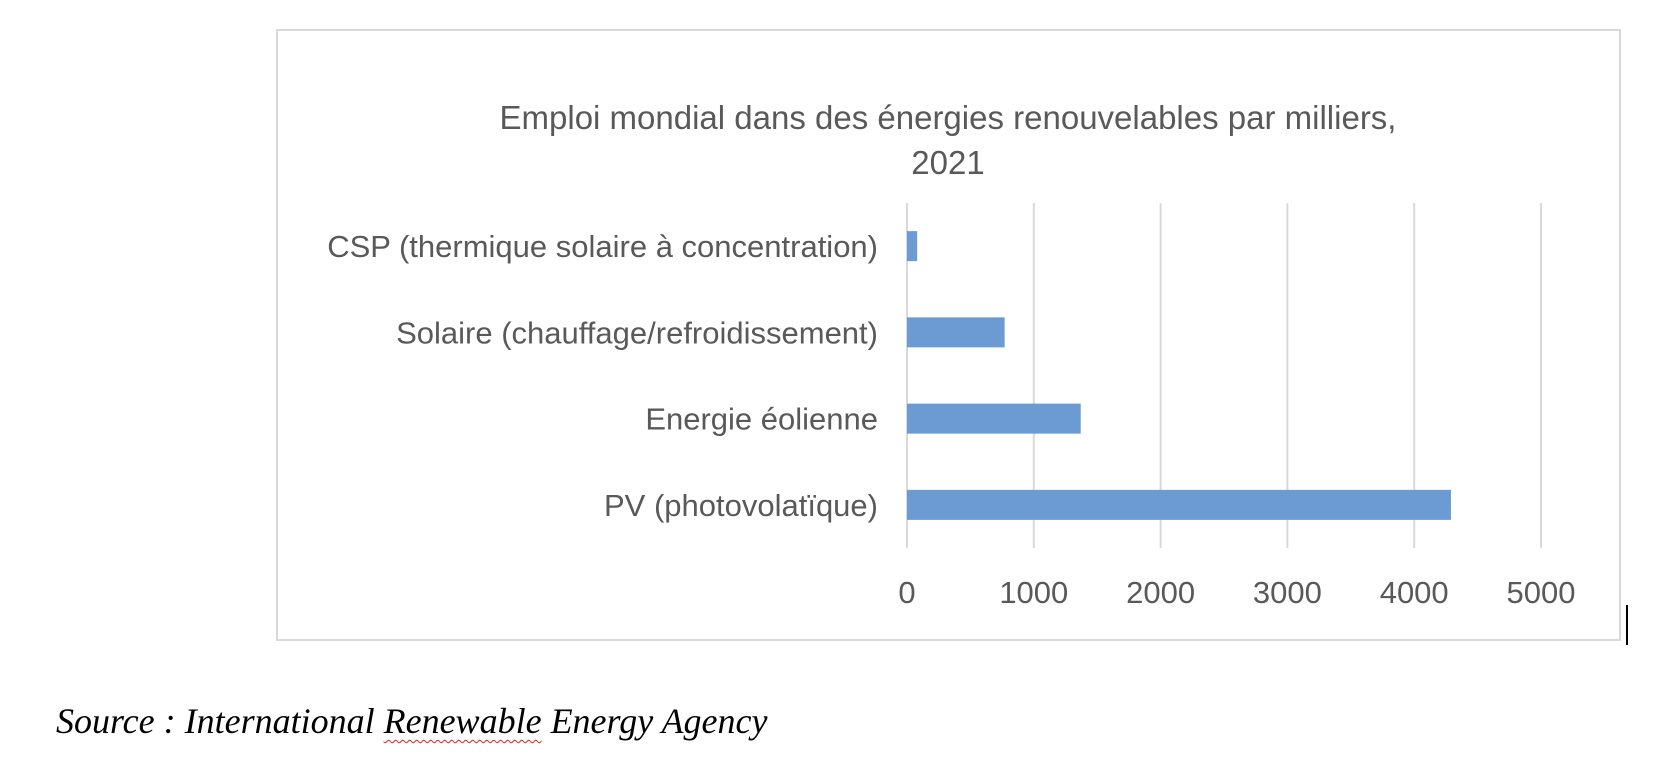  What do you see at coordinates (637, 332) in the screenshot?
I see `category-label: Solaire (chauffage/refroidissement)` at bounding box center [637, 332].